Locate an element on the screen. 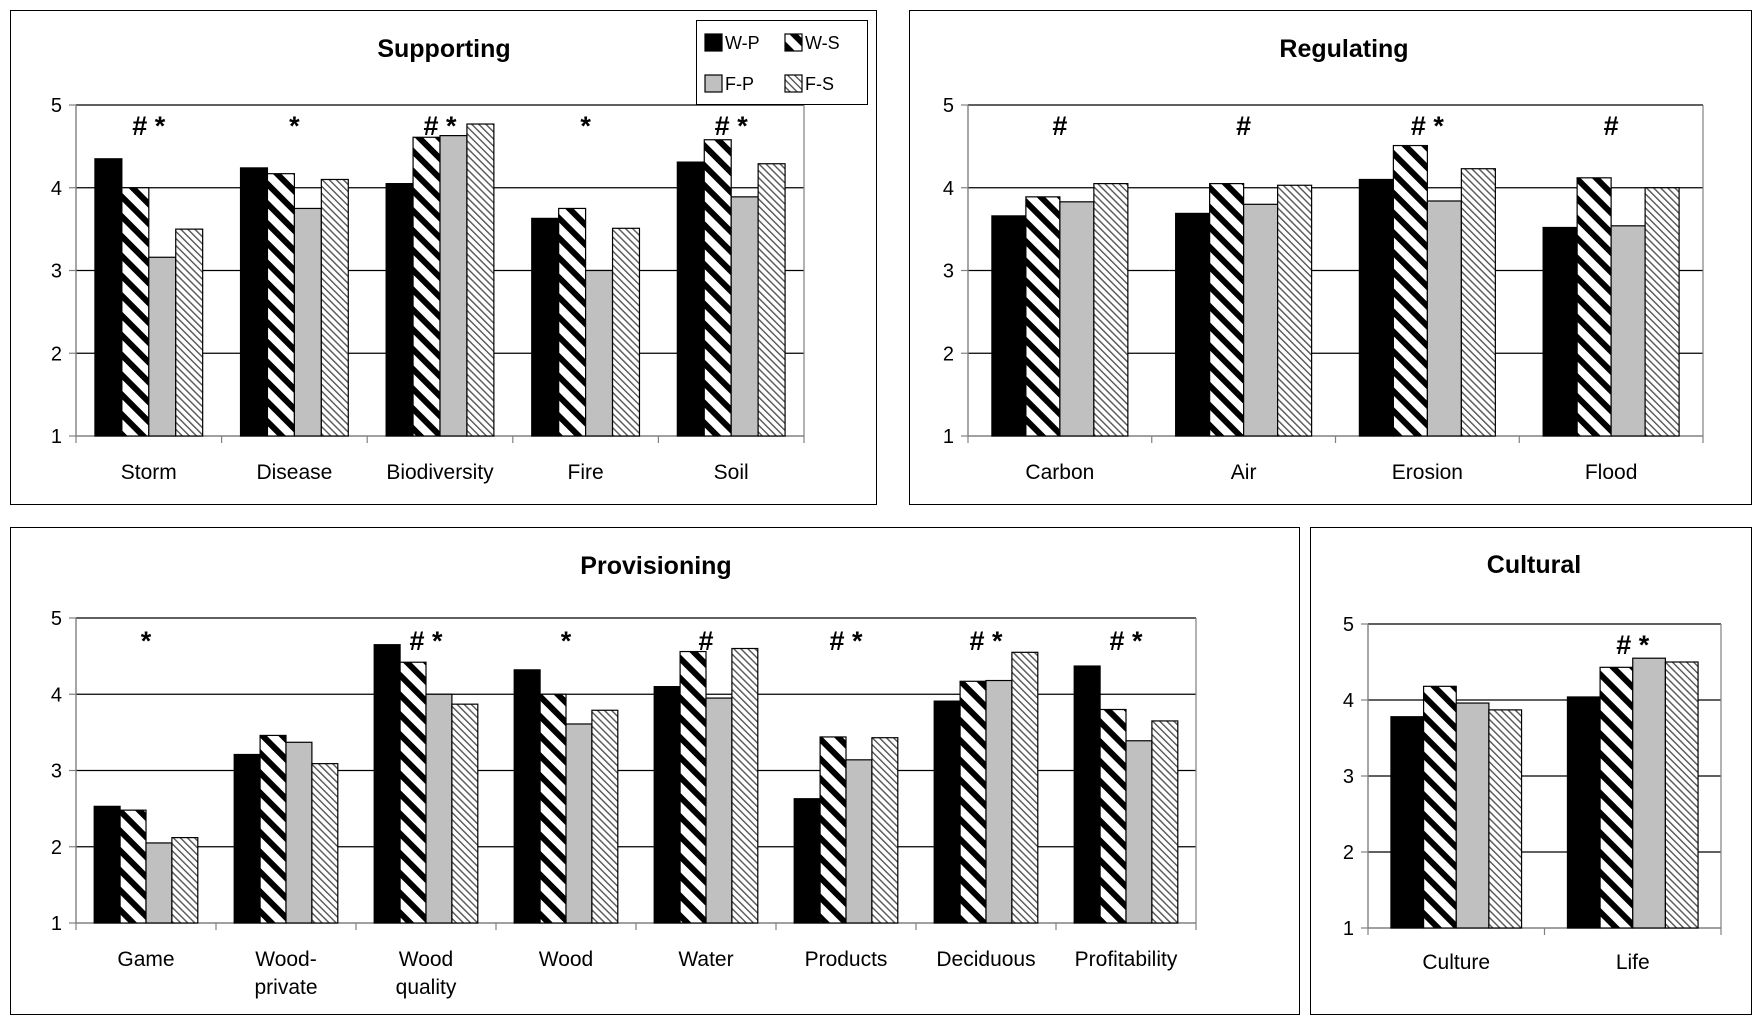 Image resolution: width=1756 pixels, height=1019 pixels. cultural-y-tick-label: 5 is located at coordinates (1348, 625).